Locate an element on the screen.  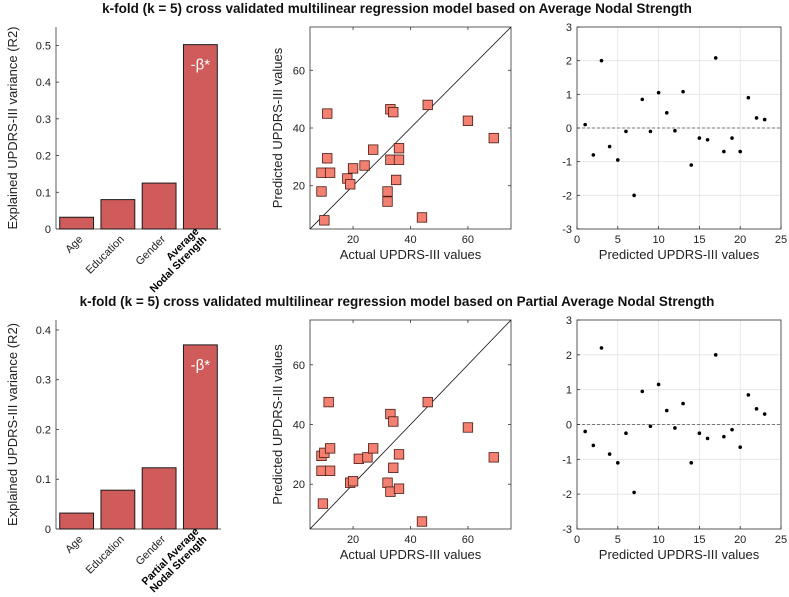
x-tick-label-line: Education is located at coordinates (105, 554).